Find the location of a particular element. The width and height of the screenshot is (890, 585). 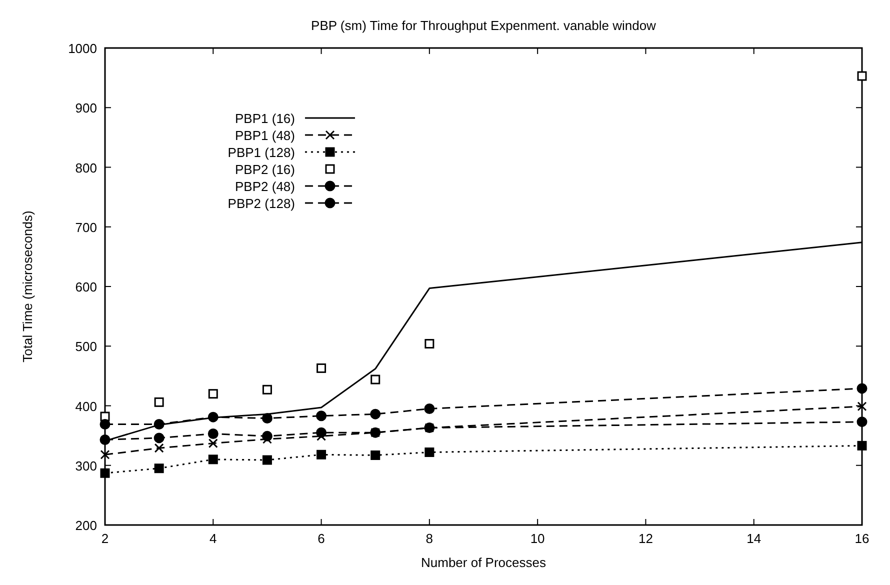

y-tick-label: 700 is located at coordinates (86, 227).